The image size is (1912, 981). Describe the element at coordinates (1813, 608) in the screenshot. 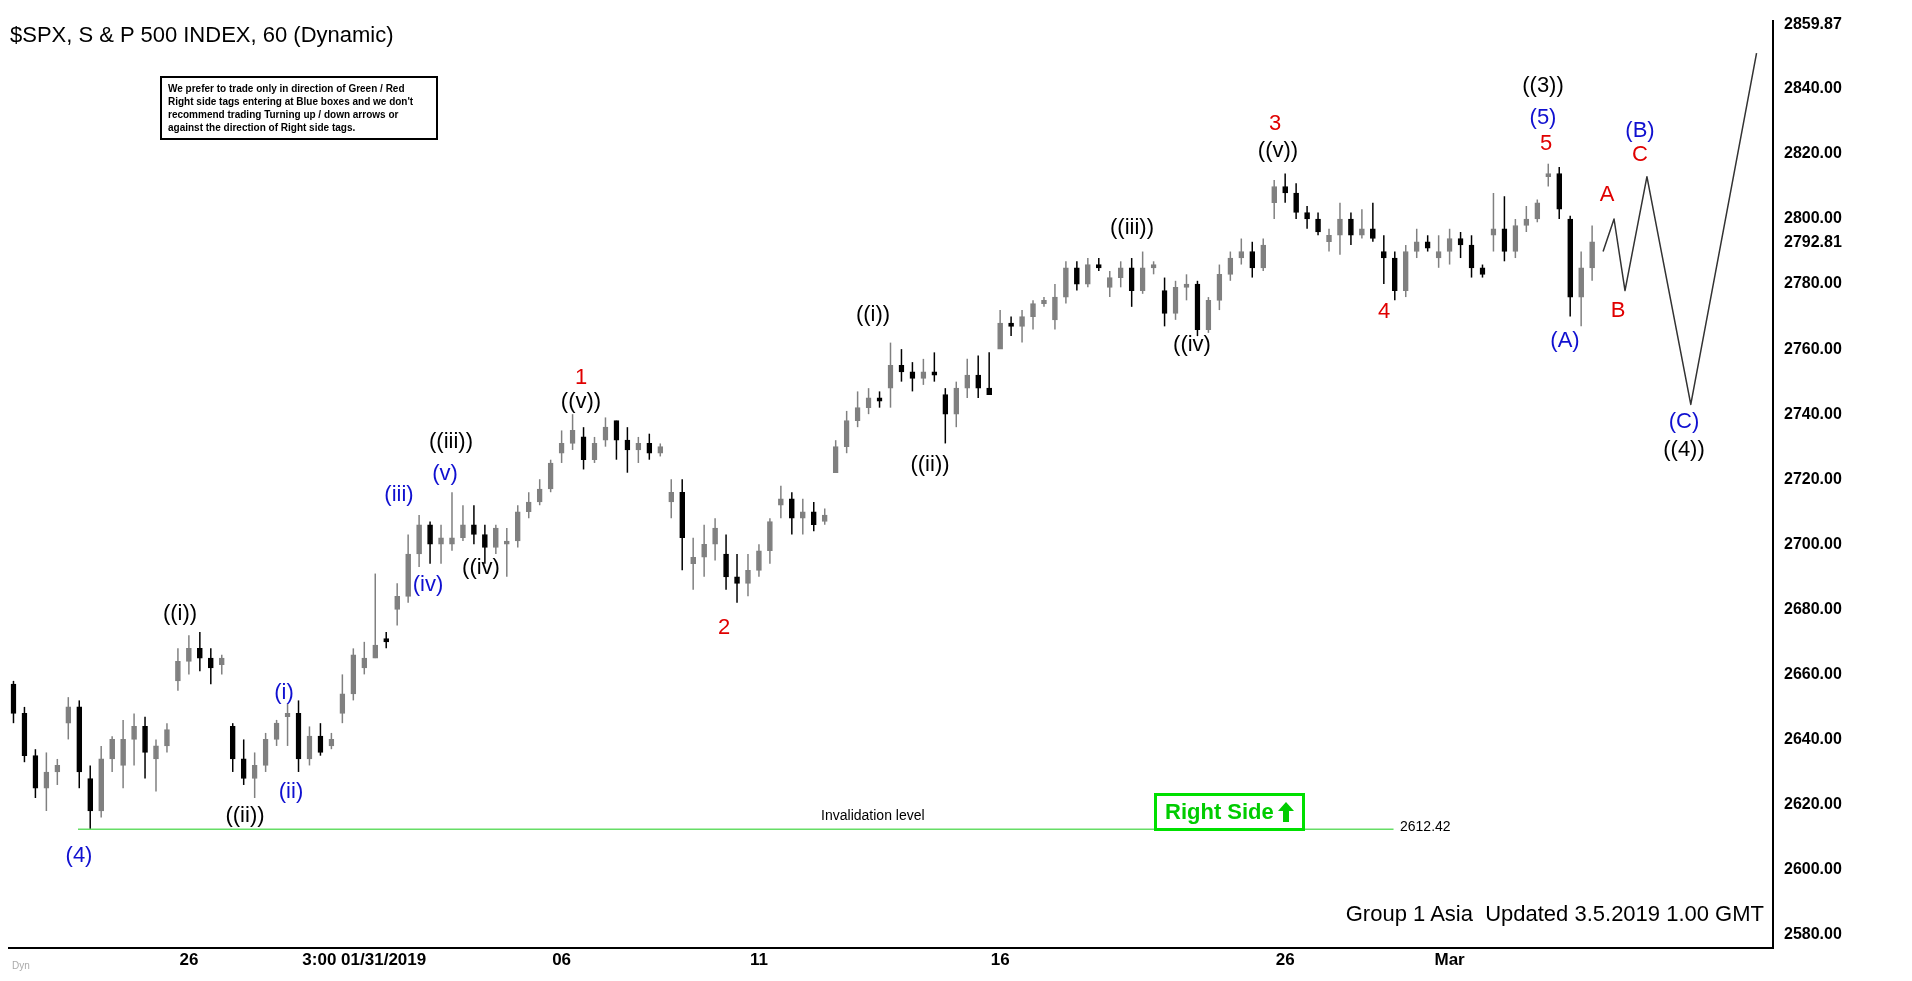

I see `y-tick-label: 2680.00` at that location.